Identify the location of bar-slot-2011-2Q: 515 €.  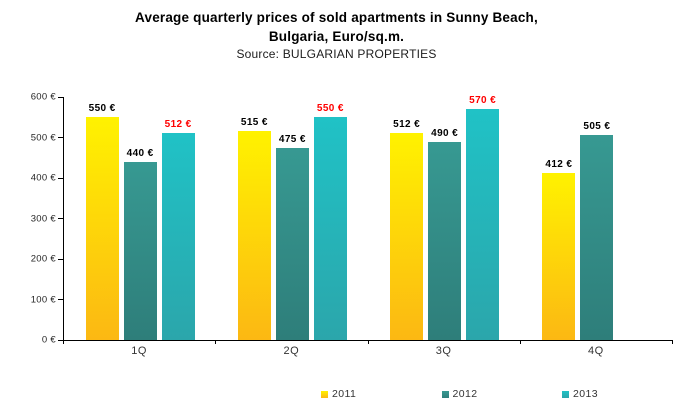
(254, 228).